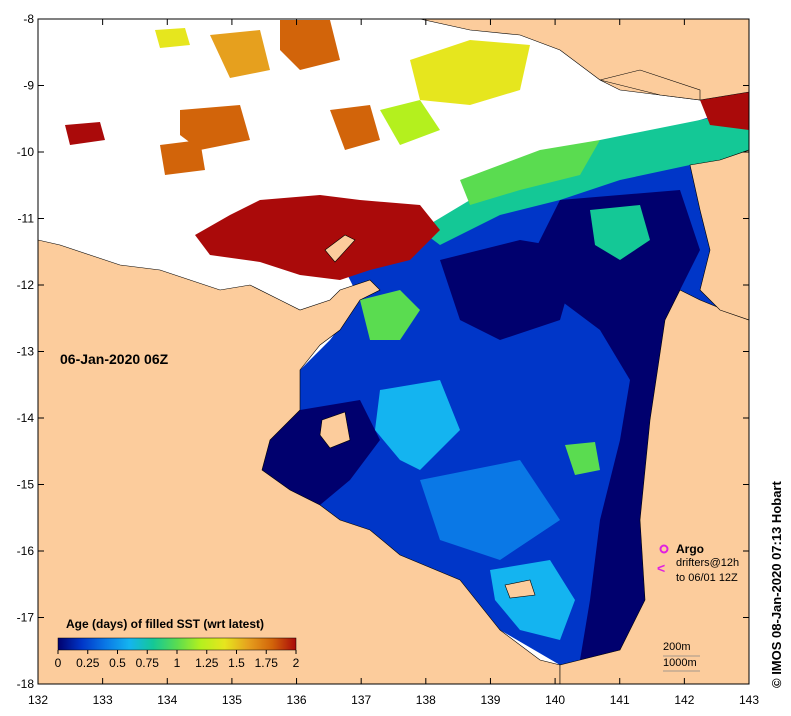 The height and width of the screenshot is (716, 791). I want to click on lat-tick-label: -18, so click(26, 684).